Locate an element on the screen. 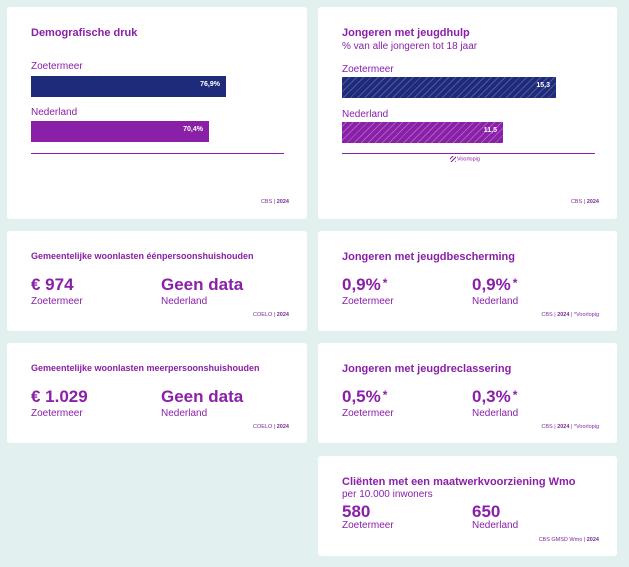 The image size is (629, 567). card-title: Cliënten met een maatwerkvoorziening Wmo is located at coordinates (459, 482).